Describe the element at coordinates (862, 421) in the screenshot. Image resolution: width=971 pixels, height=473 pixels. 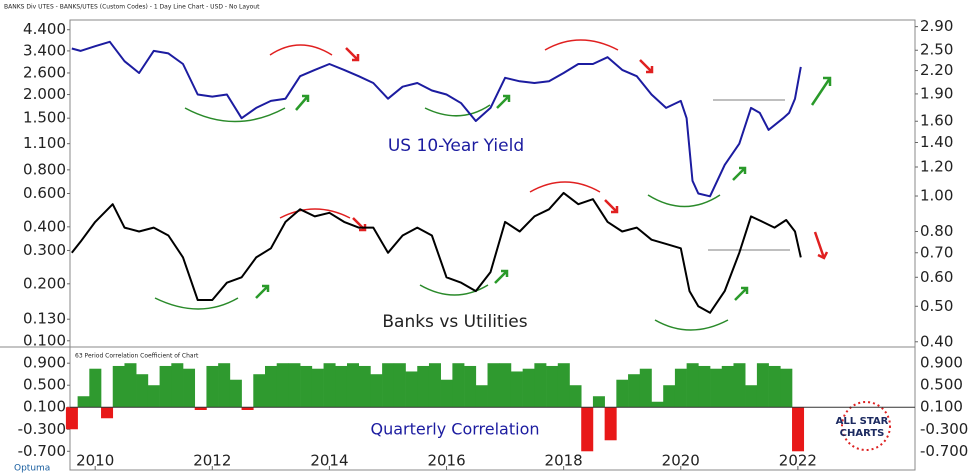
I see `logo-text: ALL STAR` at that location.